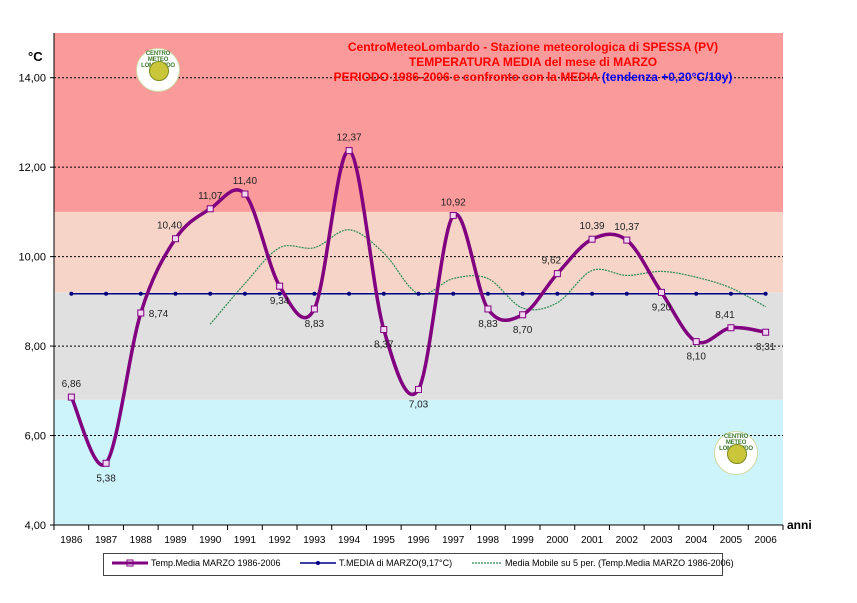  Describe the element at coordinates (384, 540) in the screenshot. I see `x-tick-label: 1995` at that location.